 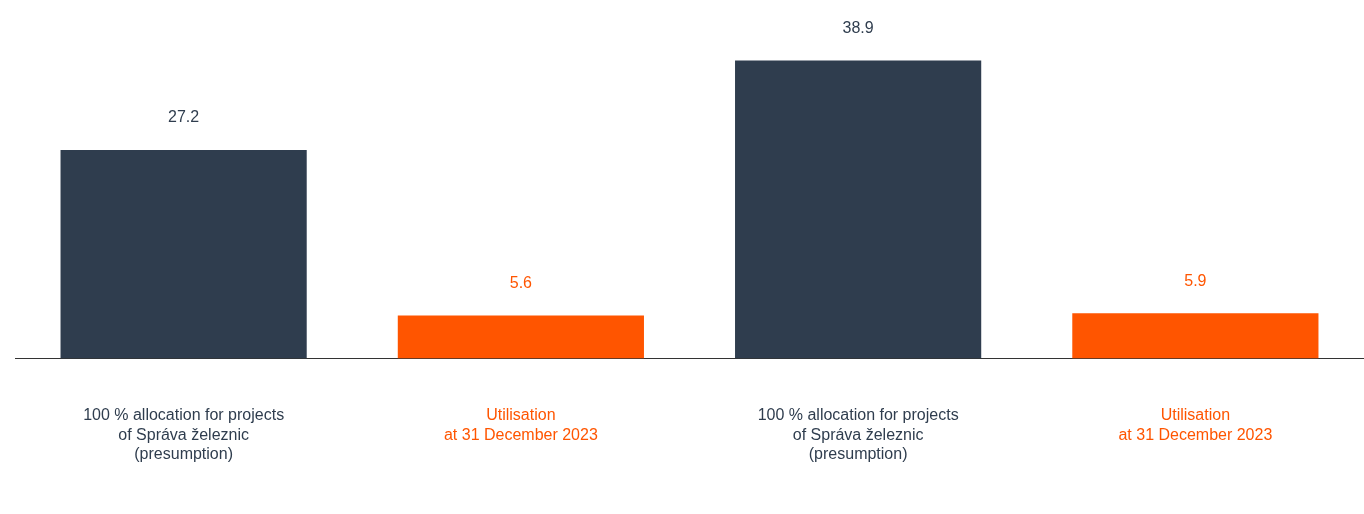 What do you see at coordinates (858, 27) in the screenshot?
I see `data-label: 38.9` at bounding box center [858, 27].